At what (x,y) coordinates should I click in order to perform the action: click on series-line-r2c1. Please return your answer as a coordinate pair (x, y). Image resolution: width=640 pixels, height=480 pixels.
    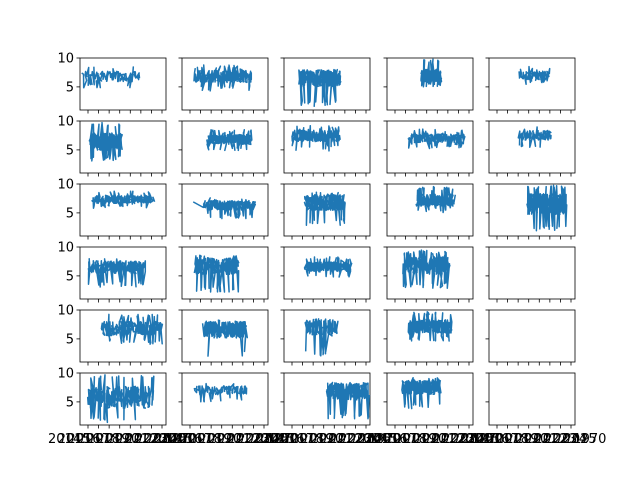
    Looking at the image, I should click on (105, 141).